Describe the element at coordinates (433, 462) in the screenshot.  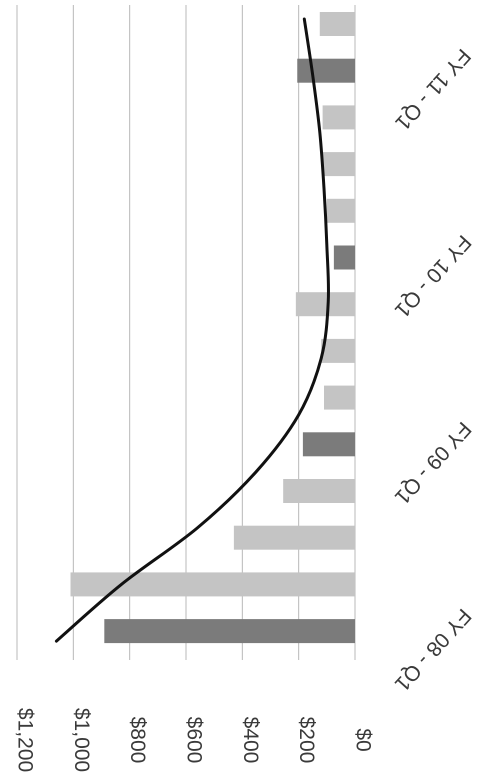
I see `category-label: FY 09 - Q1` at that location.